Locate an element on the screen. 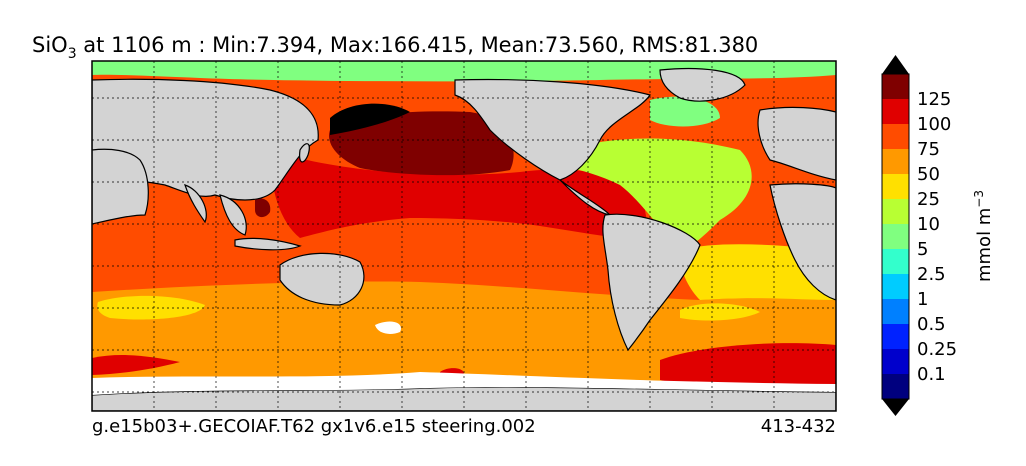  colorbar-tick-label: 75 is located at coordinates (928, 149).